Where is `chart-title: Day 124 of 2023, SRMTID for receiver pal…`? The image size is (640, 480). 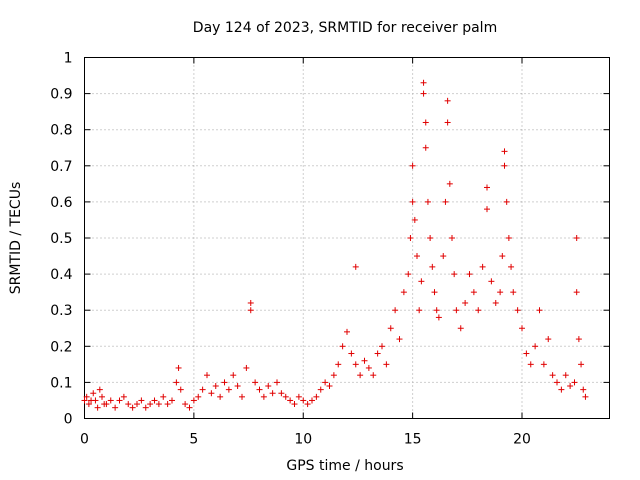 chart-title: Day 124 of 2023, SRMTID for receiver pal… is located at coordinates (345, 28).